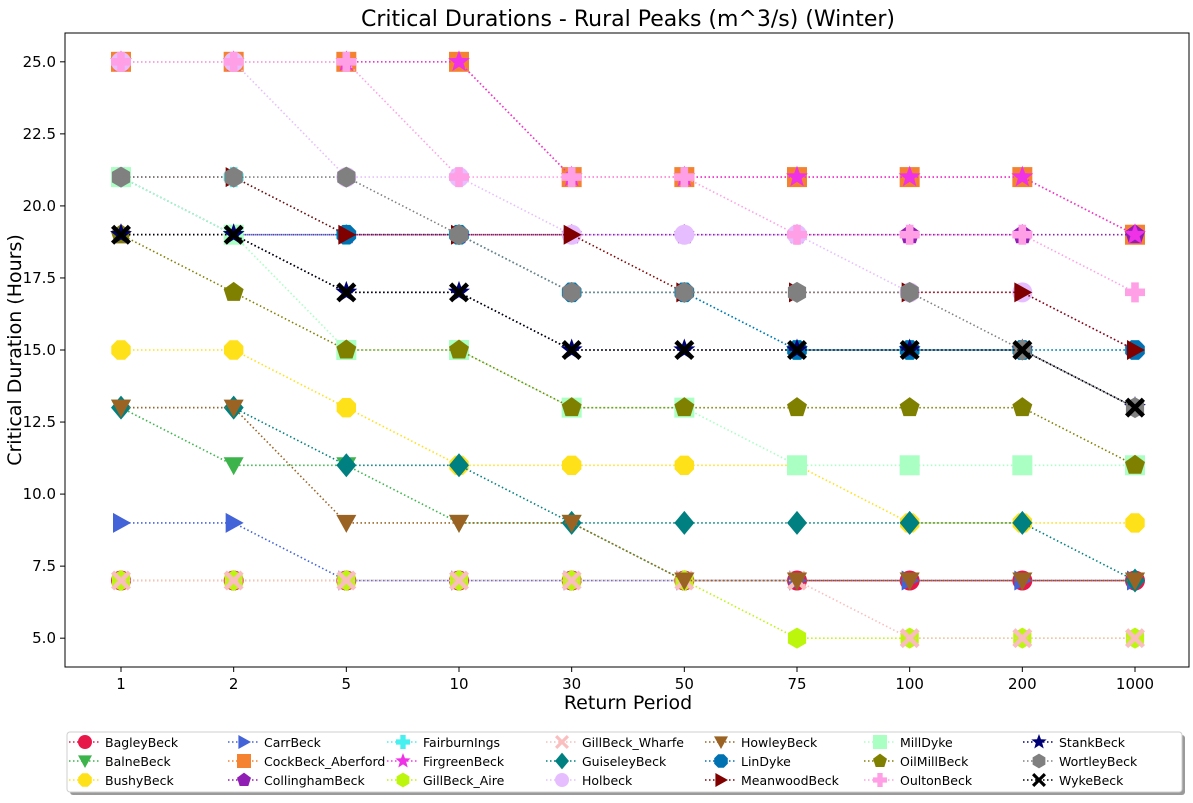  What do you see at coordinates (315, 780) in the screenshot?
I see `legend-label: CollinghamBeck` at bounding box center [315, 780].